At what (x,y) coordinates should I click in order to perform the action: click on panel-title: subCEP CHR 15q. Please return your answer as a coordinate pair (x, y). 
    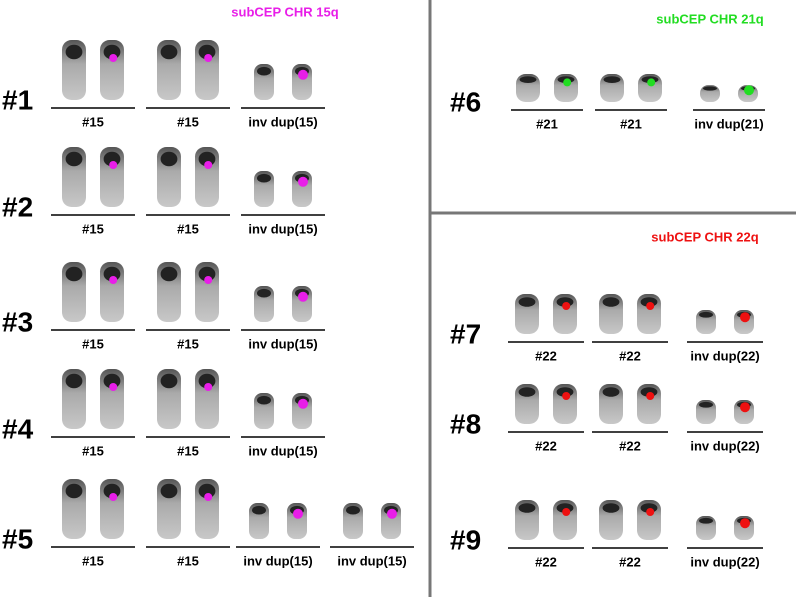
    Looking at the image, I should click on (284, 11).